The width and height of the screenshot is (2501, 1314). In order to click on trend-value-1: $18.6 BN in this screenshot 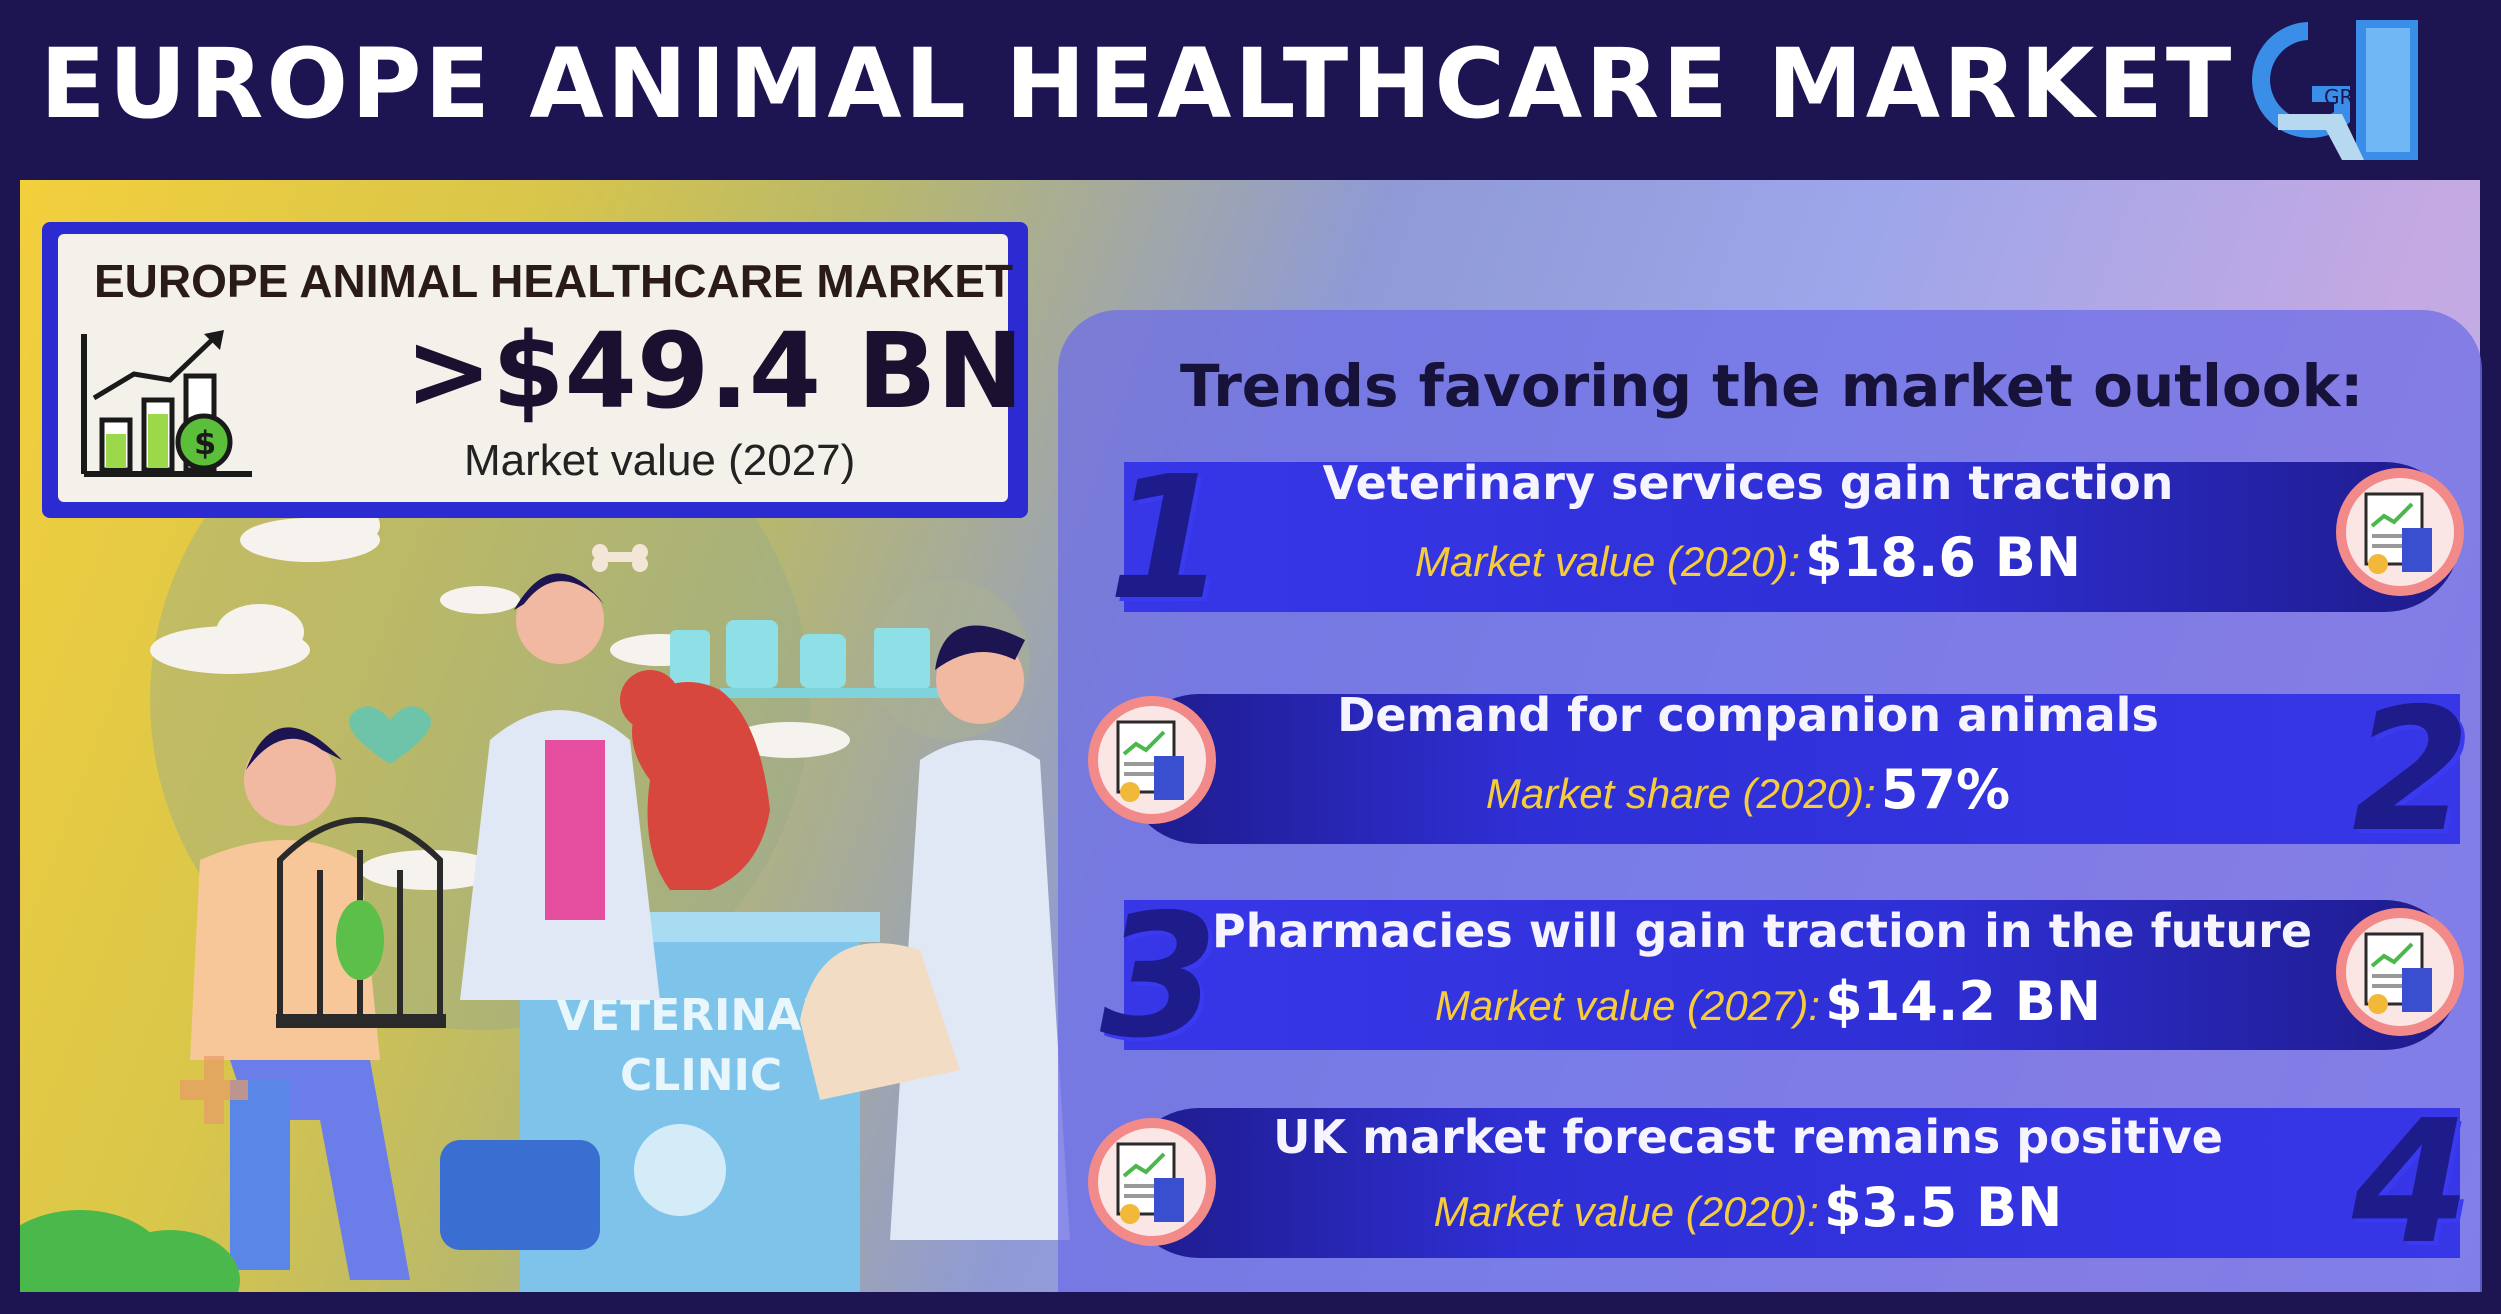, I will do `click(1943, 557)`.